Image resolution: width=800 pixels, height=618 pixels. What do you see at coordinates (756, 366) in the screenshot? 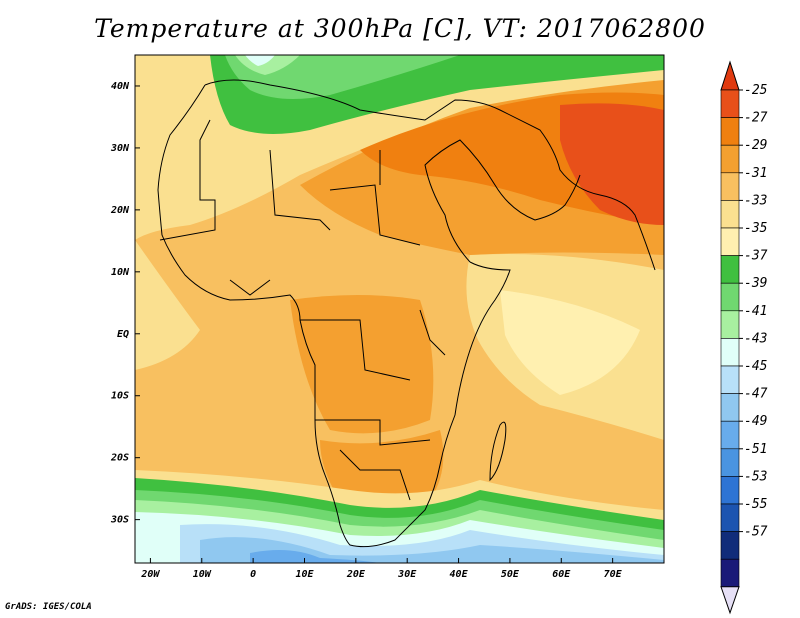
I see `colorbar-label: -45` at bounding box center [756, 366].